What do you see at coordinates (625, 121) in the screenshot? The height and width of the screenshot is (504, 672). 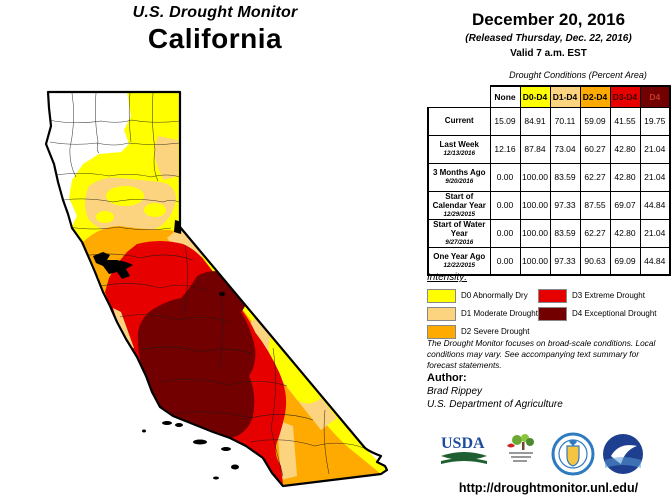 I see `cell: 41.55` at bounding box center [625, 121].